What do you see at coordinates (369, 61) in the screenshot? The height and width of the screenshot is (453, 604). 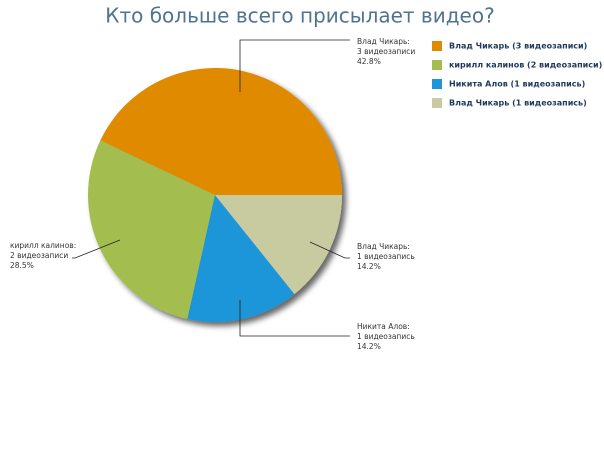 I see `callout-value: 42.8%` at bounding box center [369, 61].